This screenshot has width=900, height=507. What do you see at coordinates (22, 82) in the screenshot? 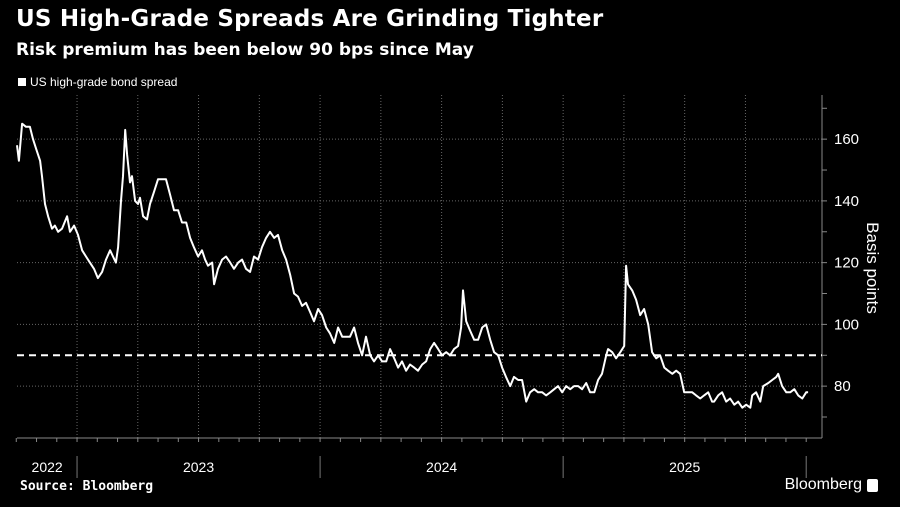
I see `legend-swatch` at bounding box center [22, 82].